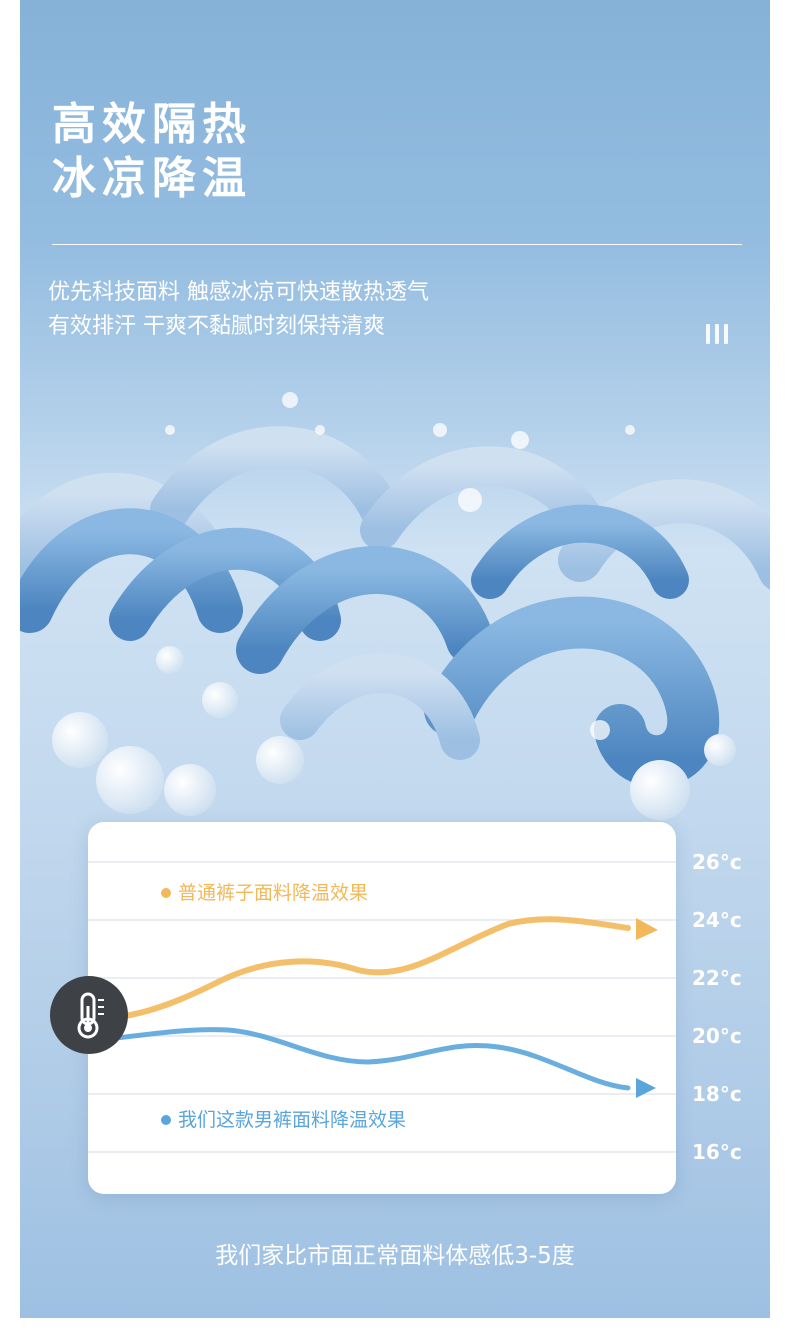 The image size is (790, 1332). Describe the element at coordinates (717, 920) in the screenshot. I see `y-tick-label: 24°c` at that location.